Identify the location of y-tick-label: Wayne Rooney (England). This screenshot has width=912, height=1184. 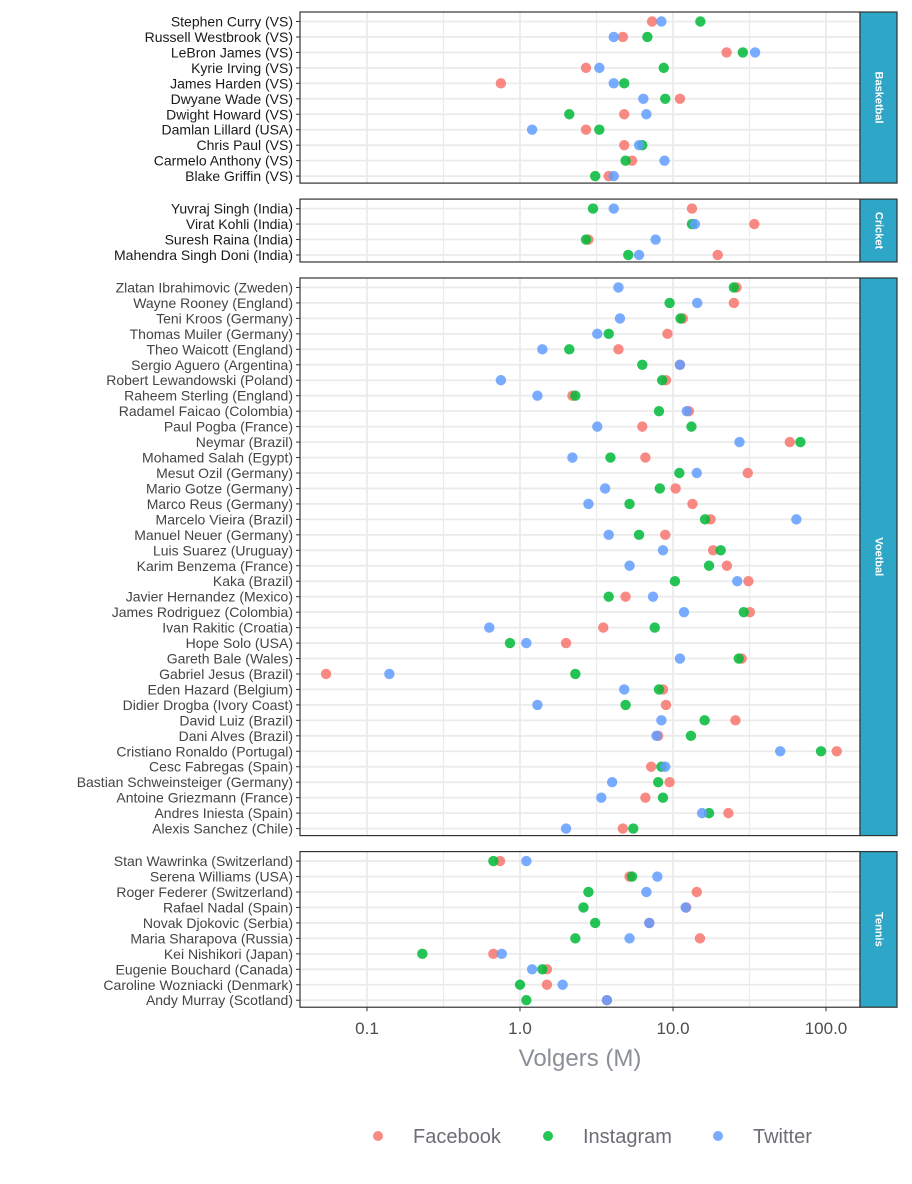
(213, 303).